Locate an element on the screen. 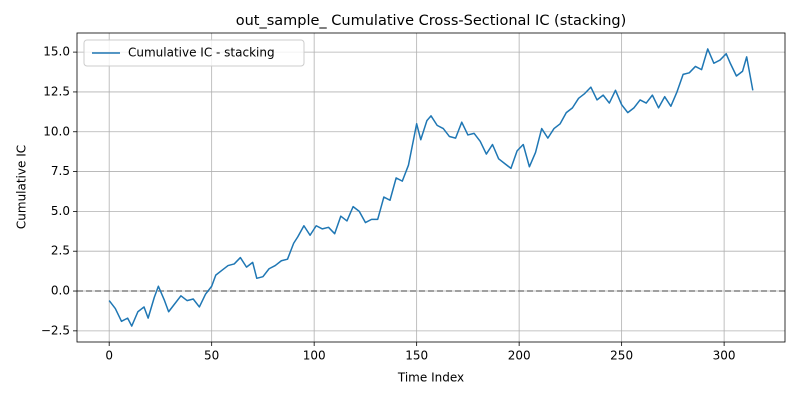 The width and height of the screenshot is (800, 400). x-tick-label: 50 is located at coordinates (211, 356).